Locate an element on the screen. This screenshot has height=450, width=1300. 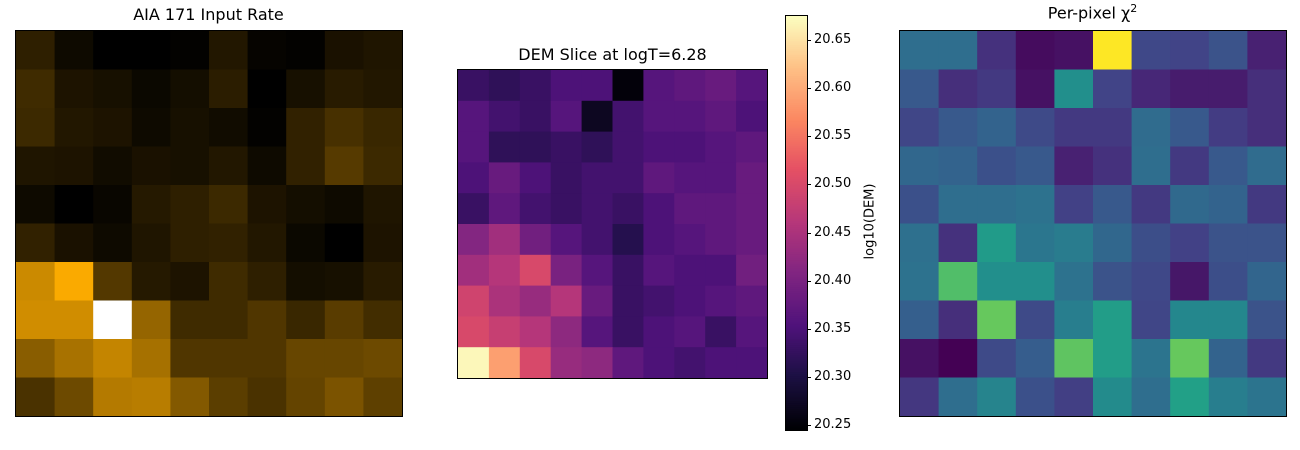
heatmap-cell-r2-c9 is located at coordinates (751, 147).